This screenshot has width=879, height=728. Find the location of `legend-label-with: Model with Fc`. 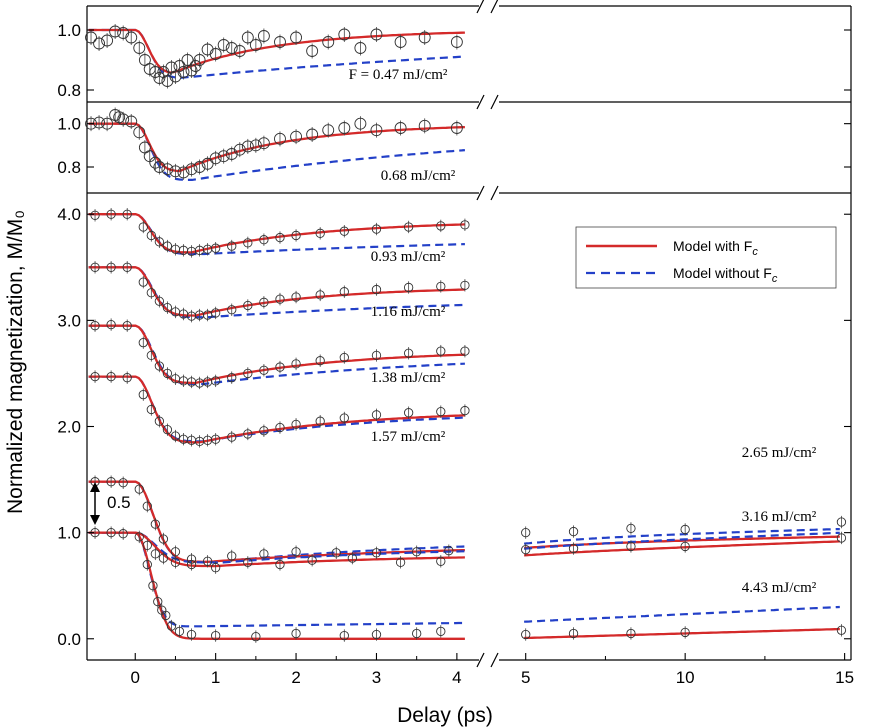

legend-label-with: Model with Fc is located at coordinates (715, 248).